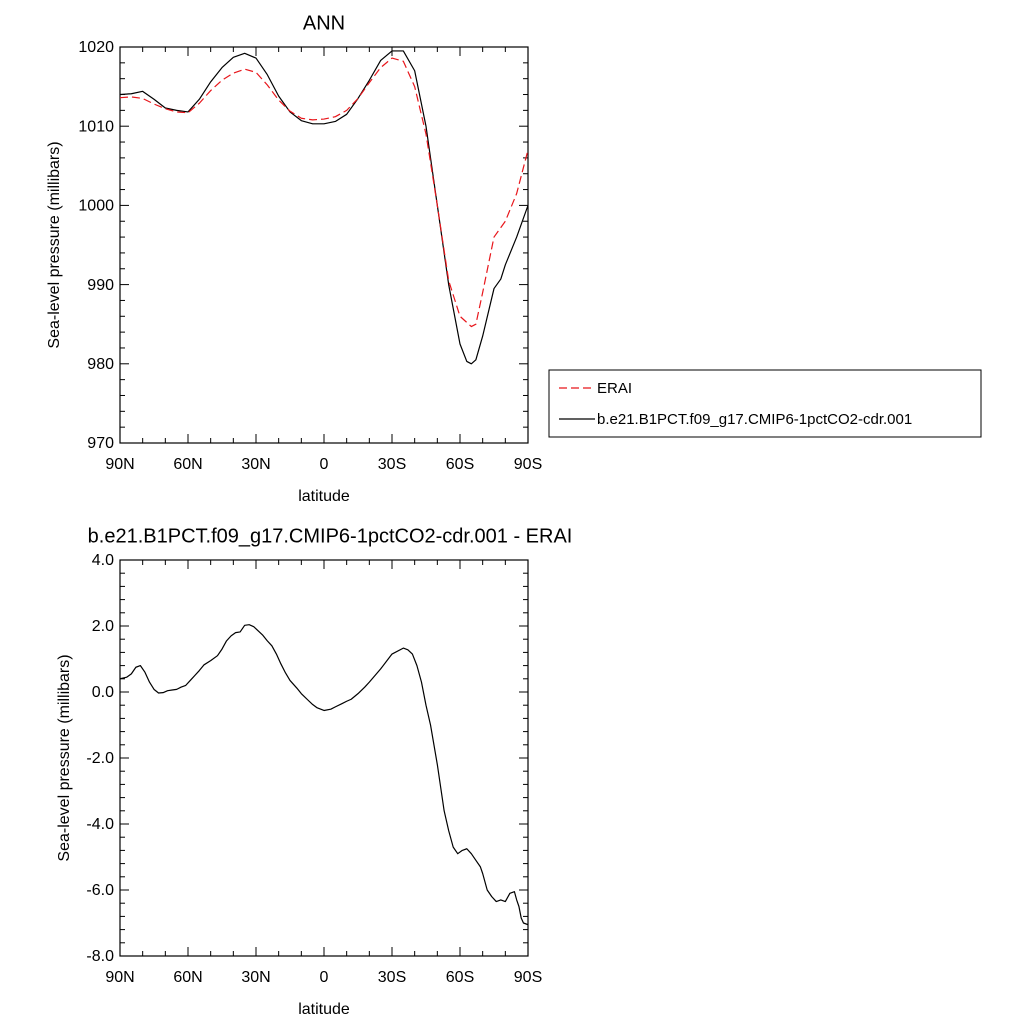 This screenshot has height=1024, width=1024. What do you see at coordinates (324, 775) in the screenshot?
I see `difference-line` at bounding box center [324, 775].